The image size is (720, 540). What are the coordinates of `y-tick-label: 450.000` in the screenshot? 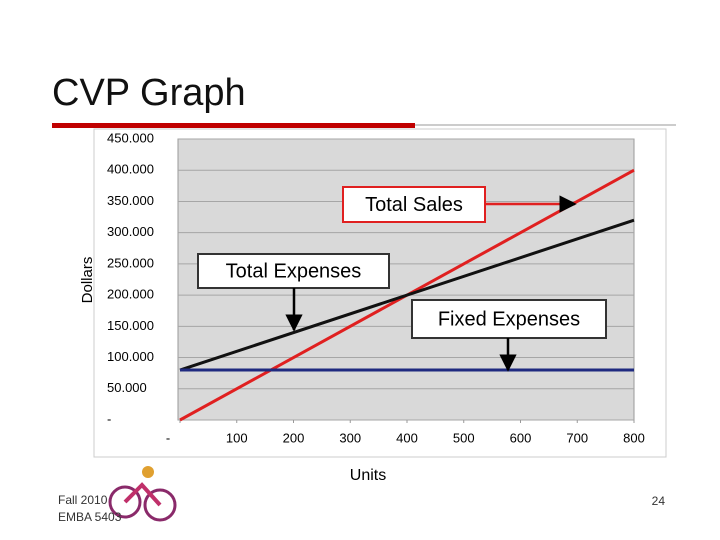 It's located at (130, 137).